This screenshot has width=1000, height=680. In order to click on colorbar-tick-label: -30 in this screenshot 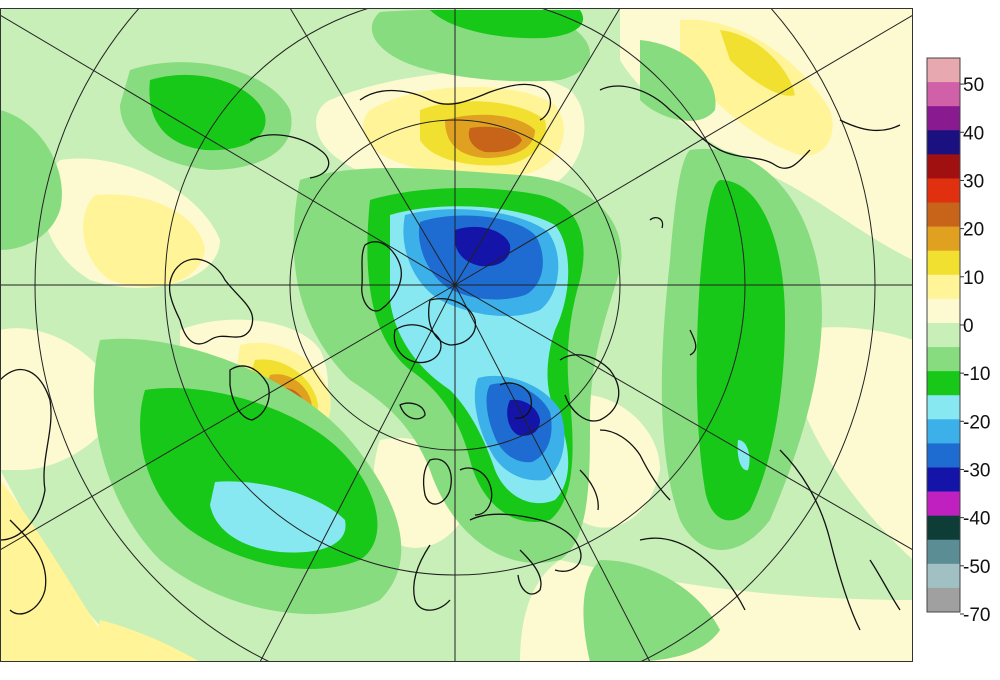, I will do `click(976, 470)`.